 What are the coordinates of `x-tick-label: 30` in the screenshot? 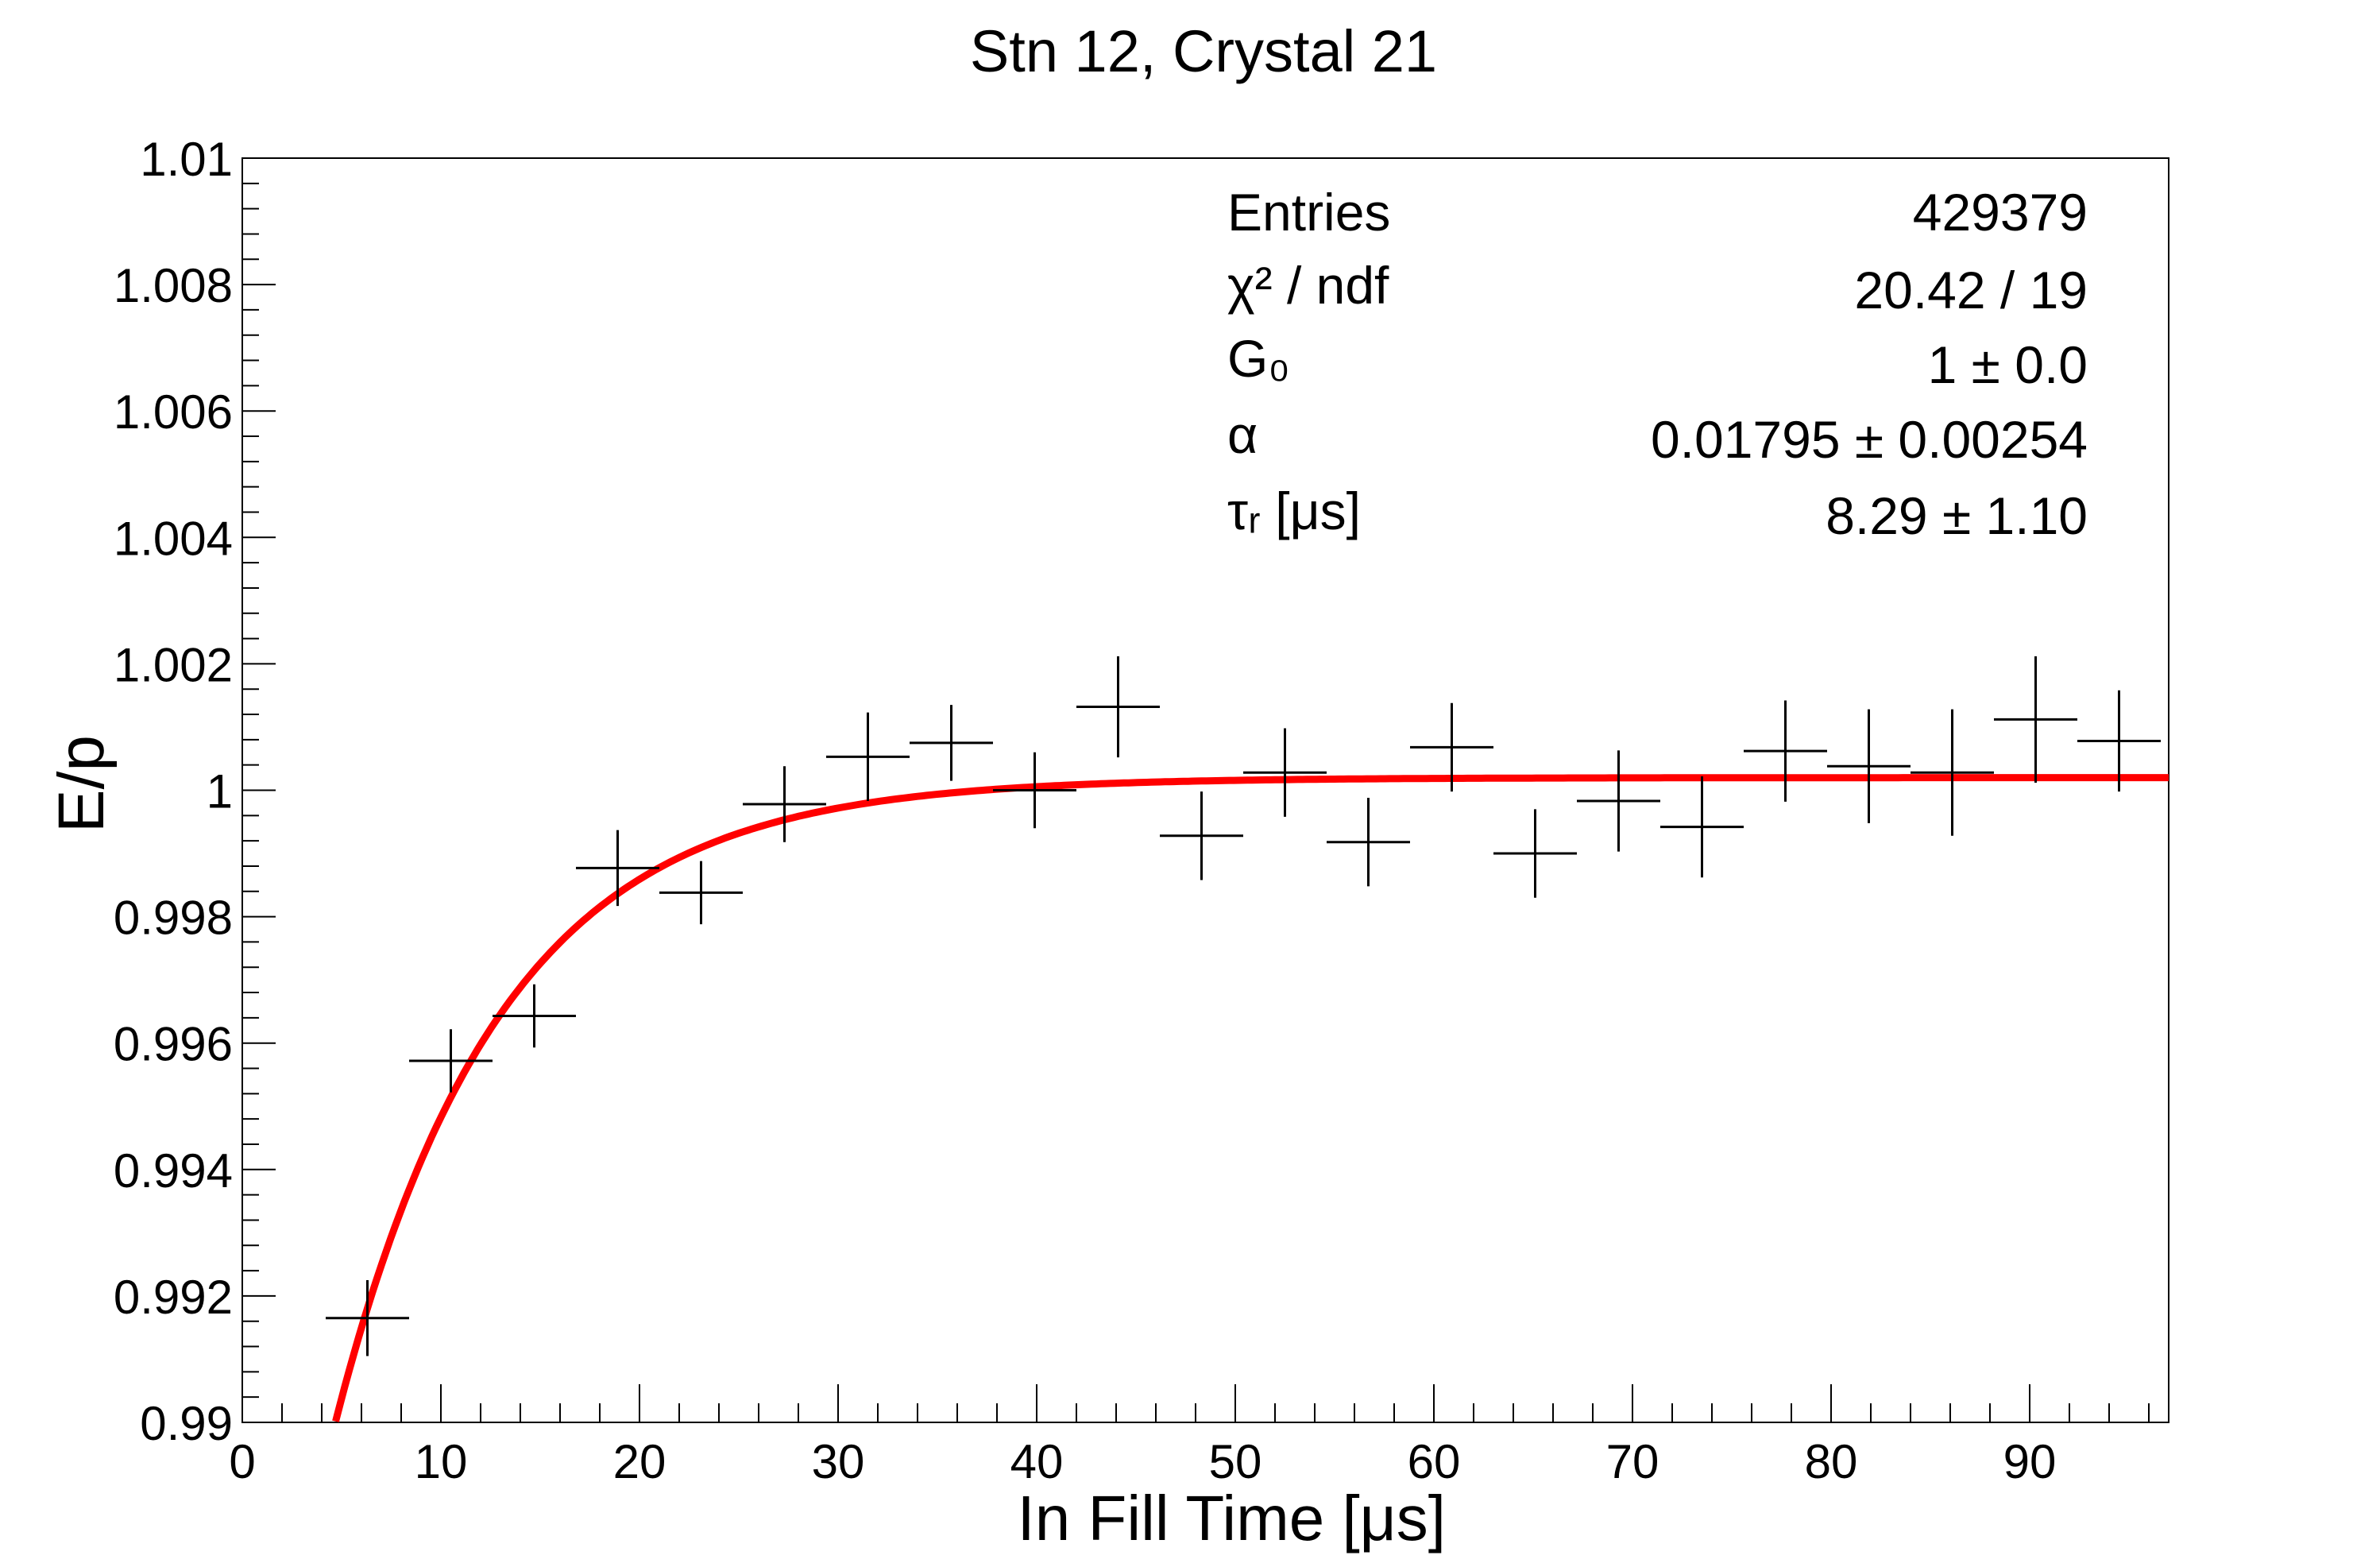 It's located at (838, 1461).